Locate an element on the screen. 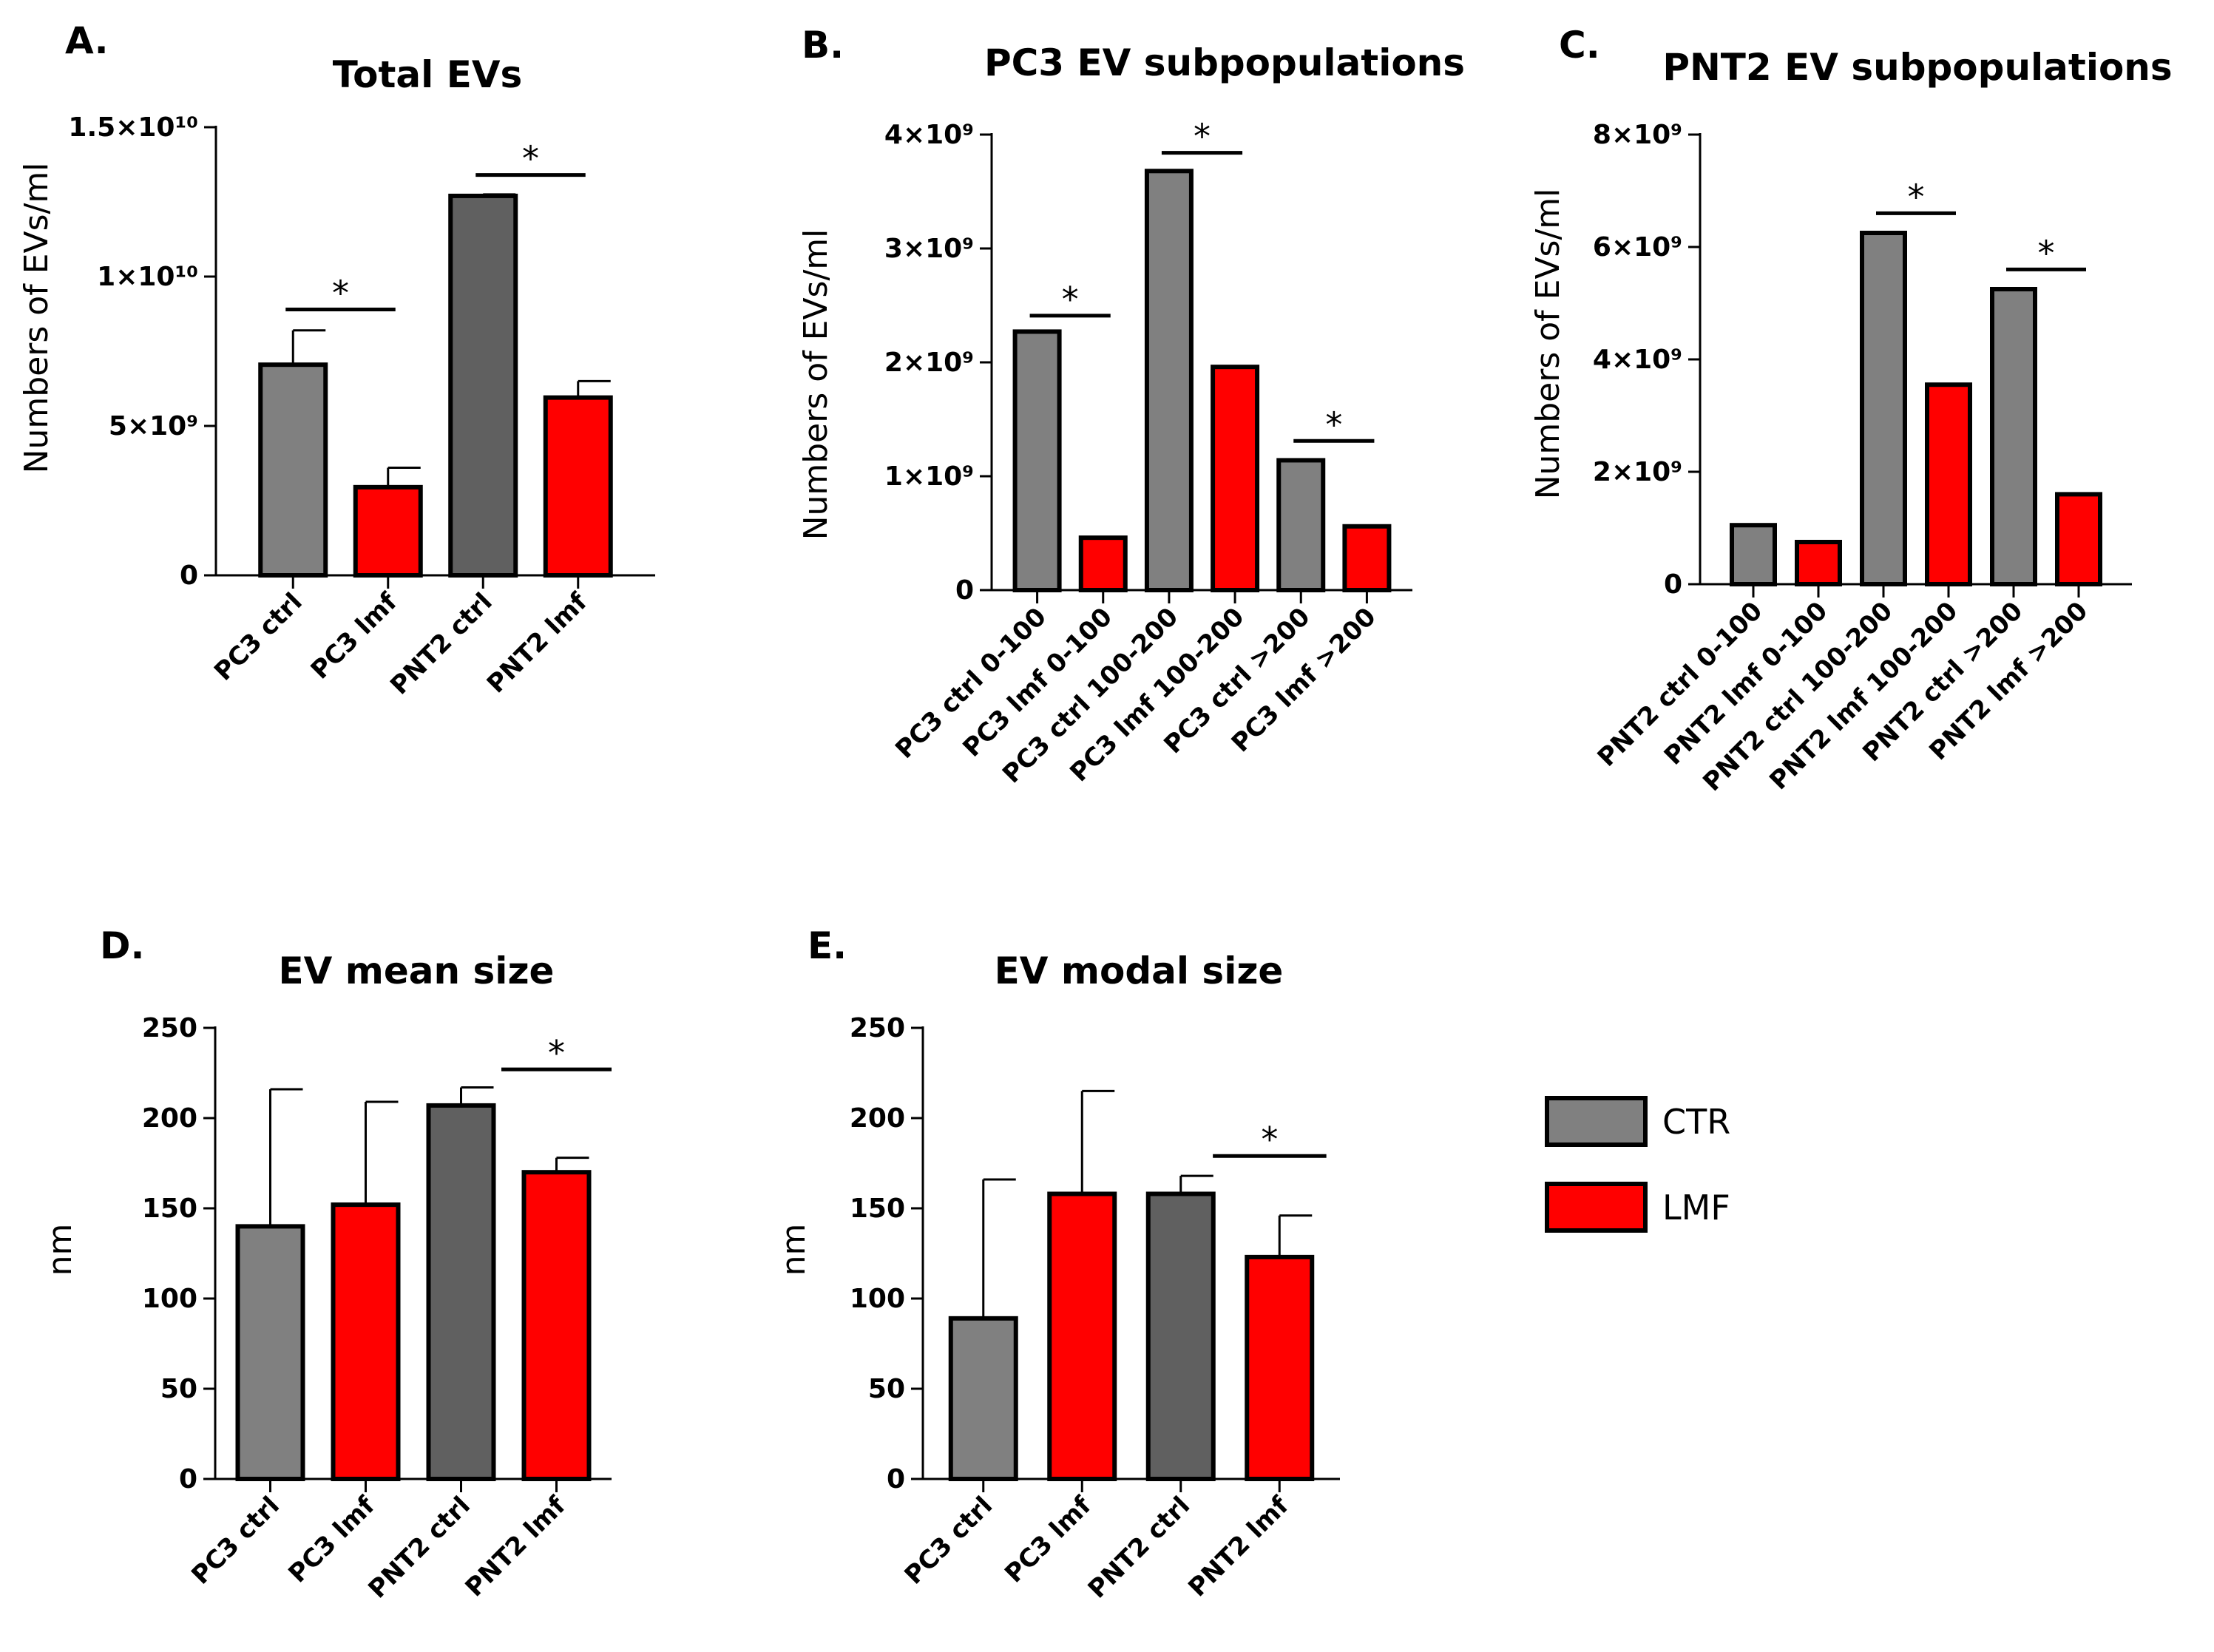  chart-title: Total EVs is located at coordinates (428, 74).